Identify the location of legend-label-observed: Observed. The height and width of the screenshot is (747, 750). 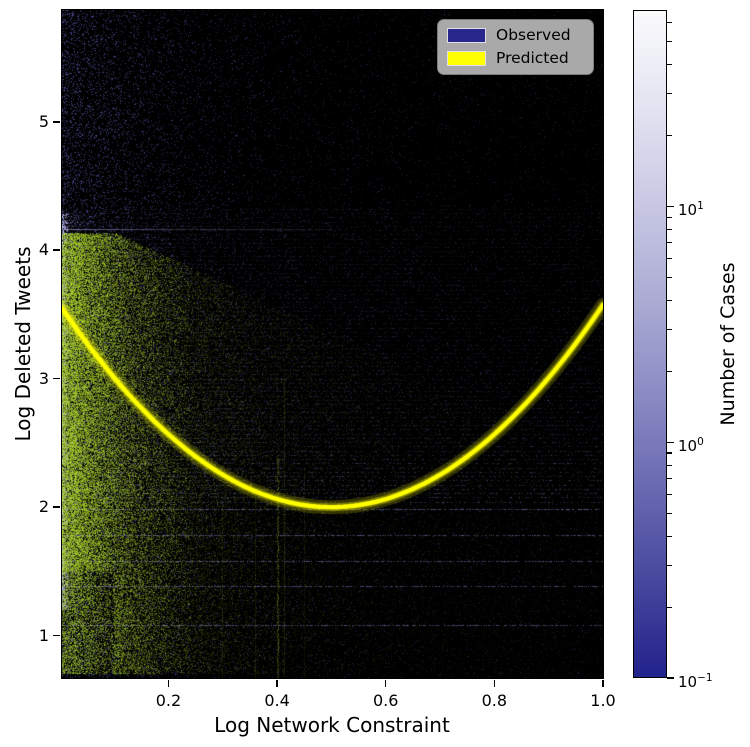
(533, 35).